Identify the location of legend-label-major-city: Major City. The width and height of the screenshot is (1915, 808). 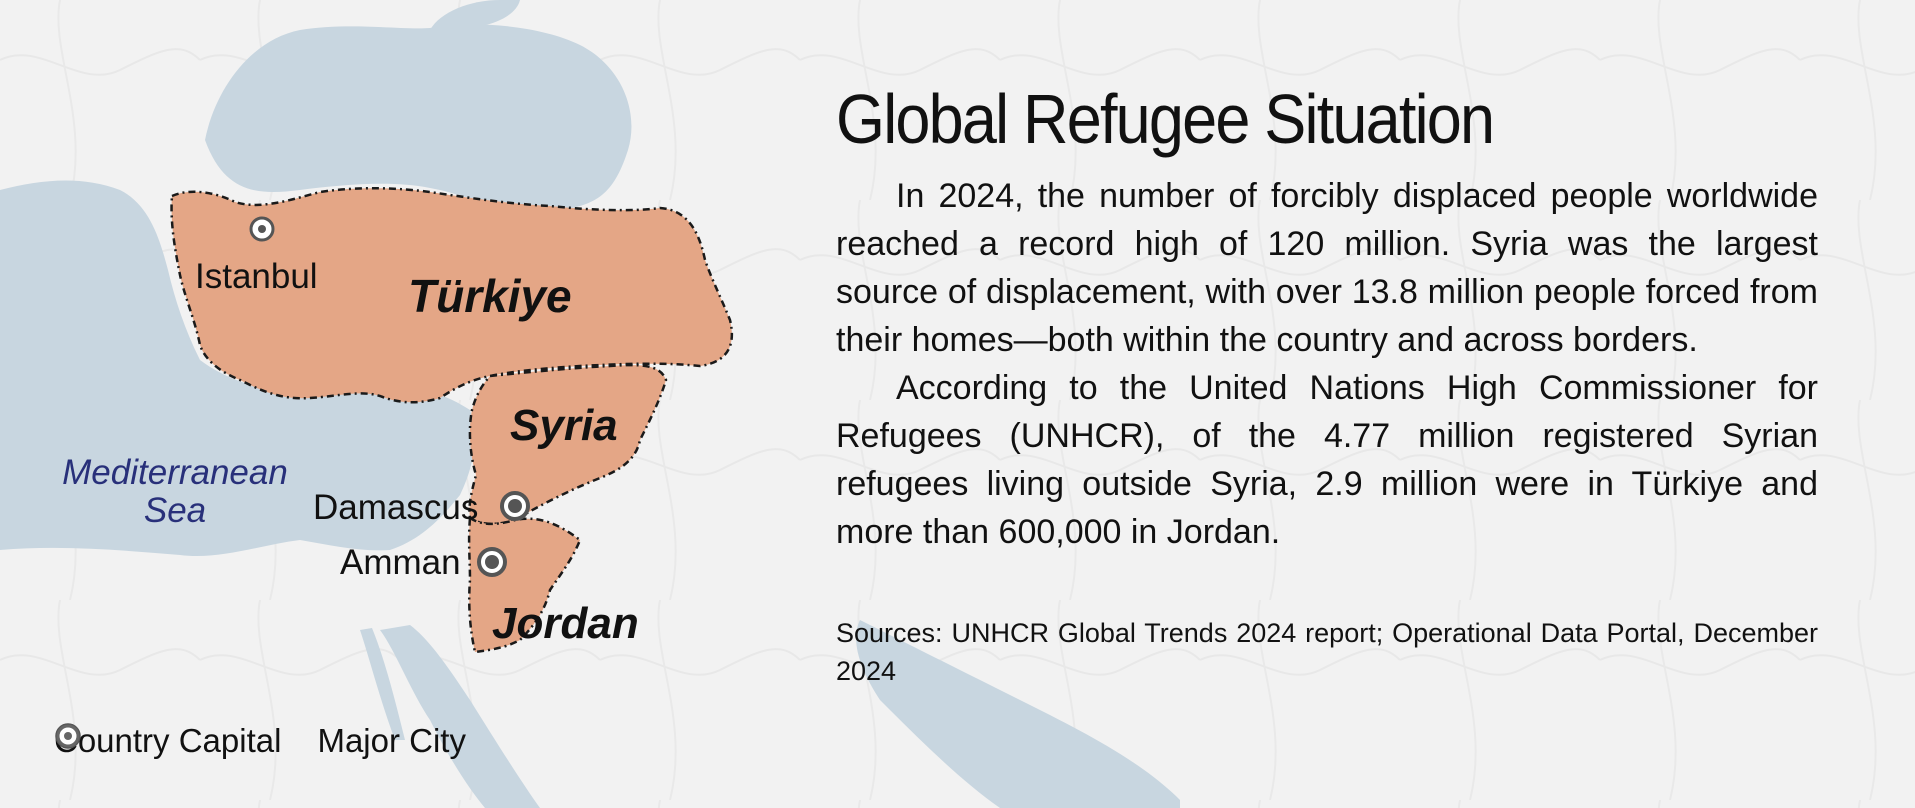
(391, 740).